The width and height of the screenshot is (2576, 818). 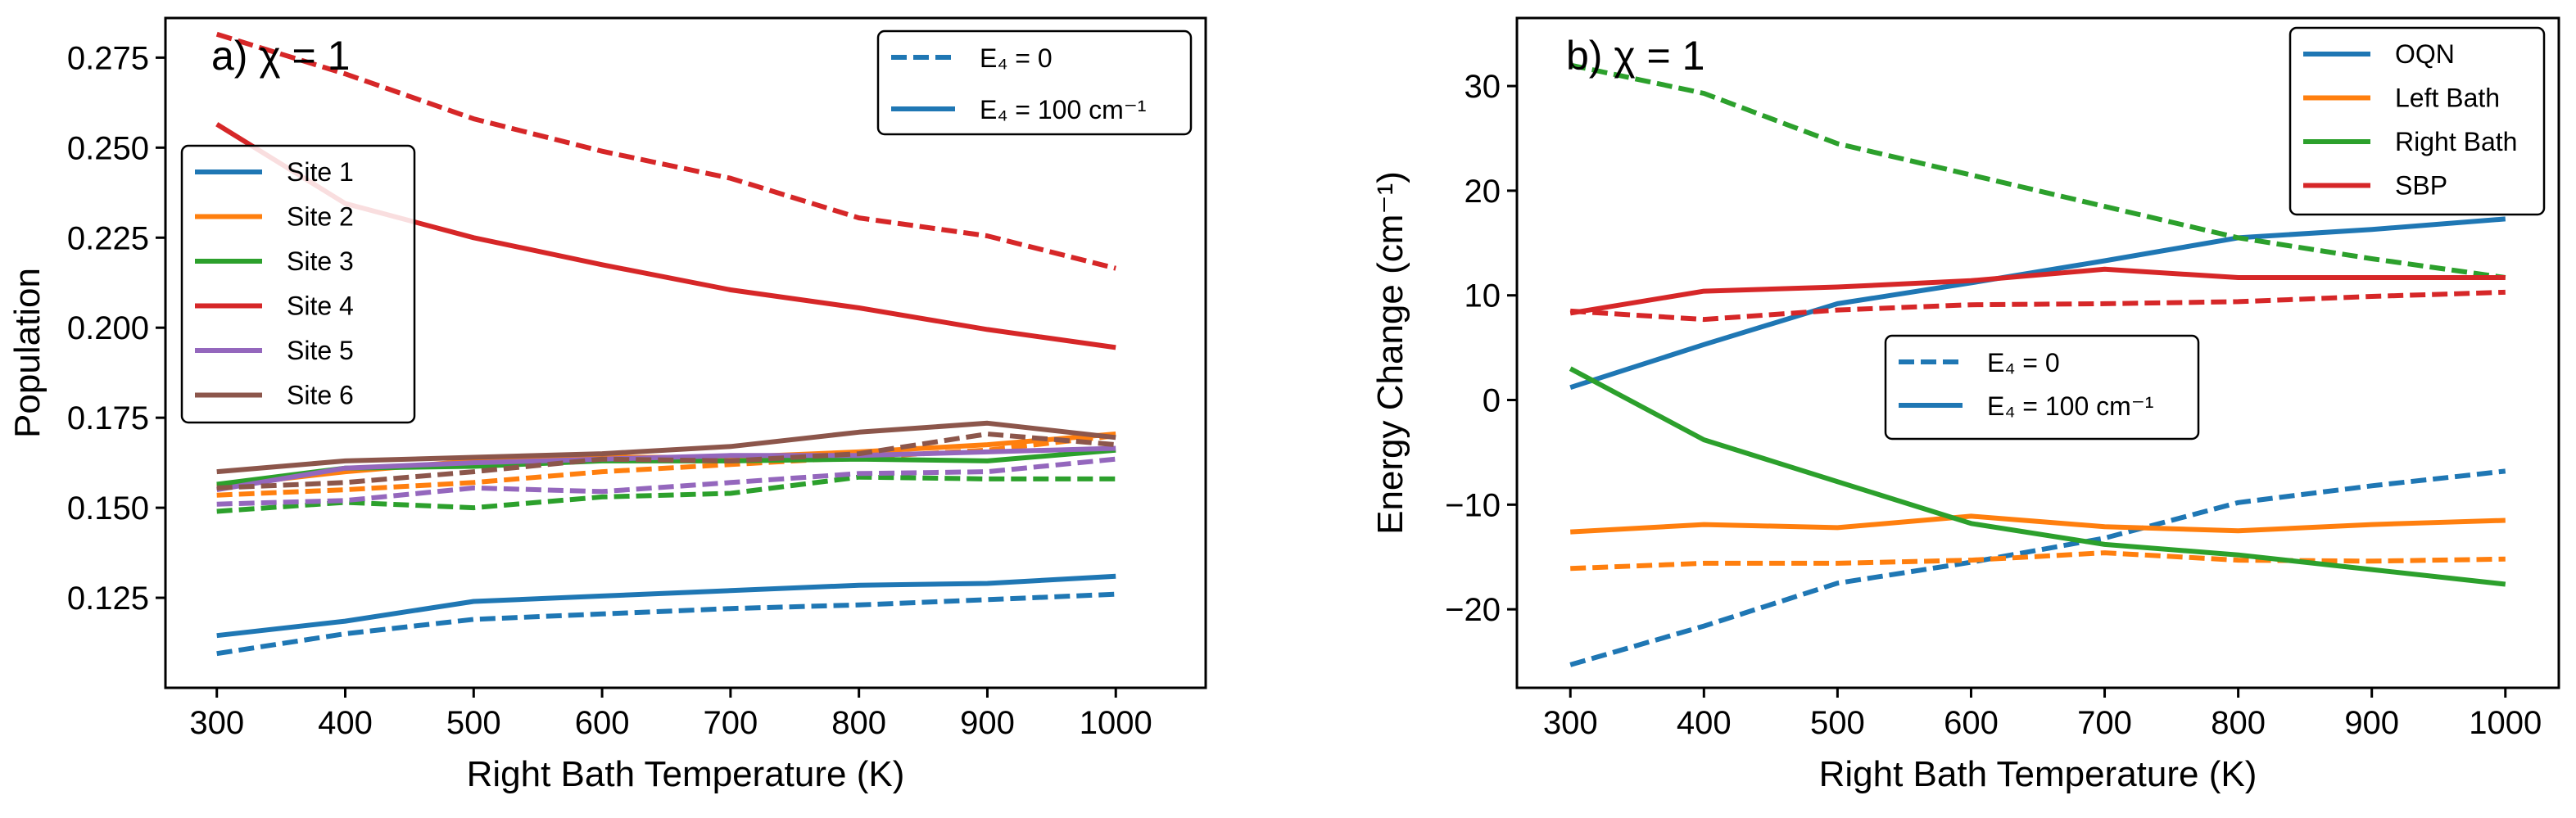 I want to click on panel-b-x-tick-label: 800, so click(x=2238, y=723).